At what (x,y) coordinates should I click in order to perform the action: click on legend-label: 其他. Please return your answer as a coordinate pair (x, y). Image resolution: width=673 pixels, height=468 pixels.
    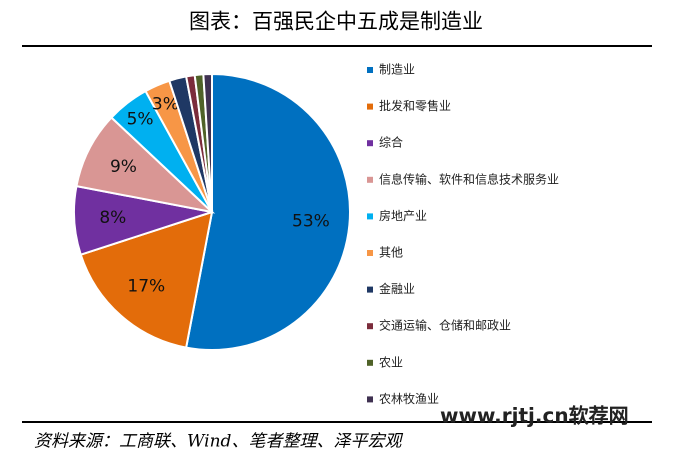
    Looking at the image, I should click on (391, 253).